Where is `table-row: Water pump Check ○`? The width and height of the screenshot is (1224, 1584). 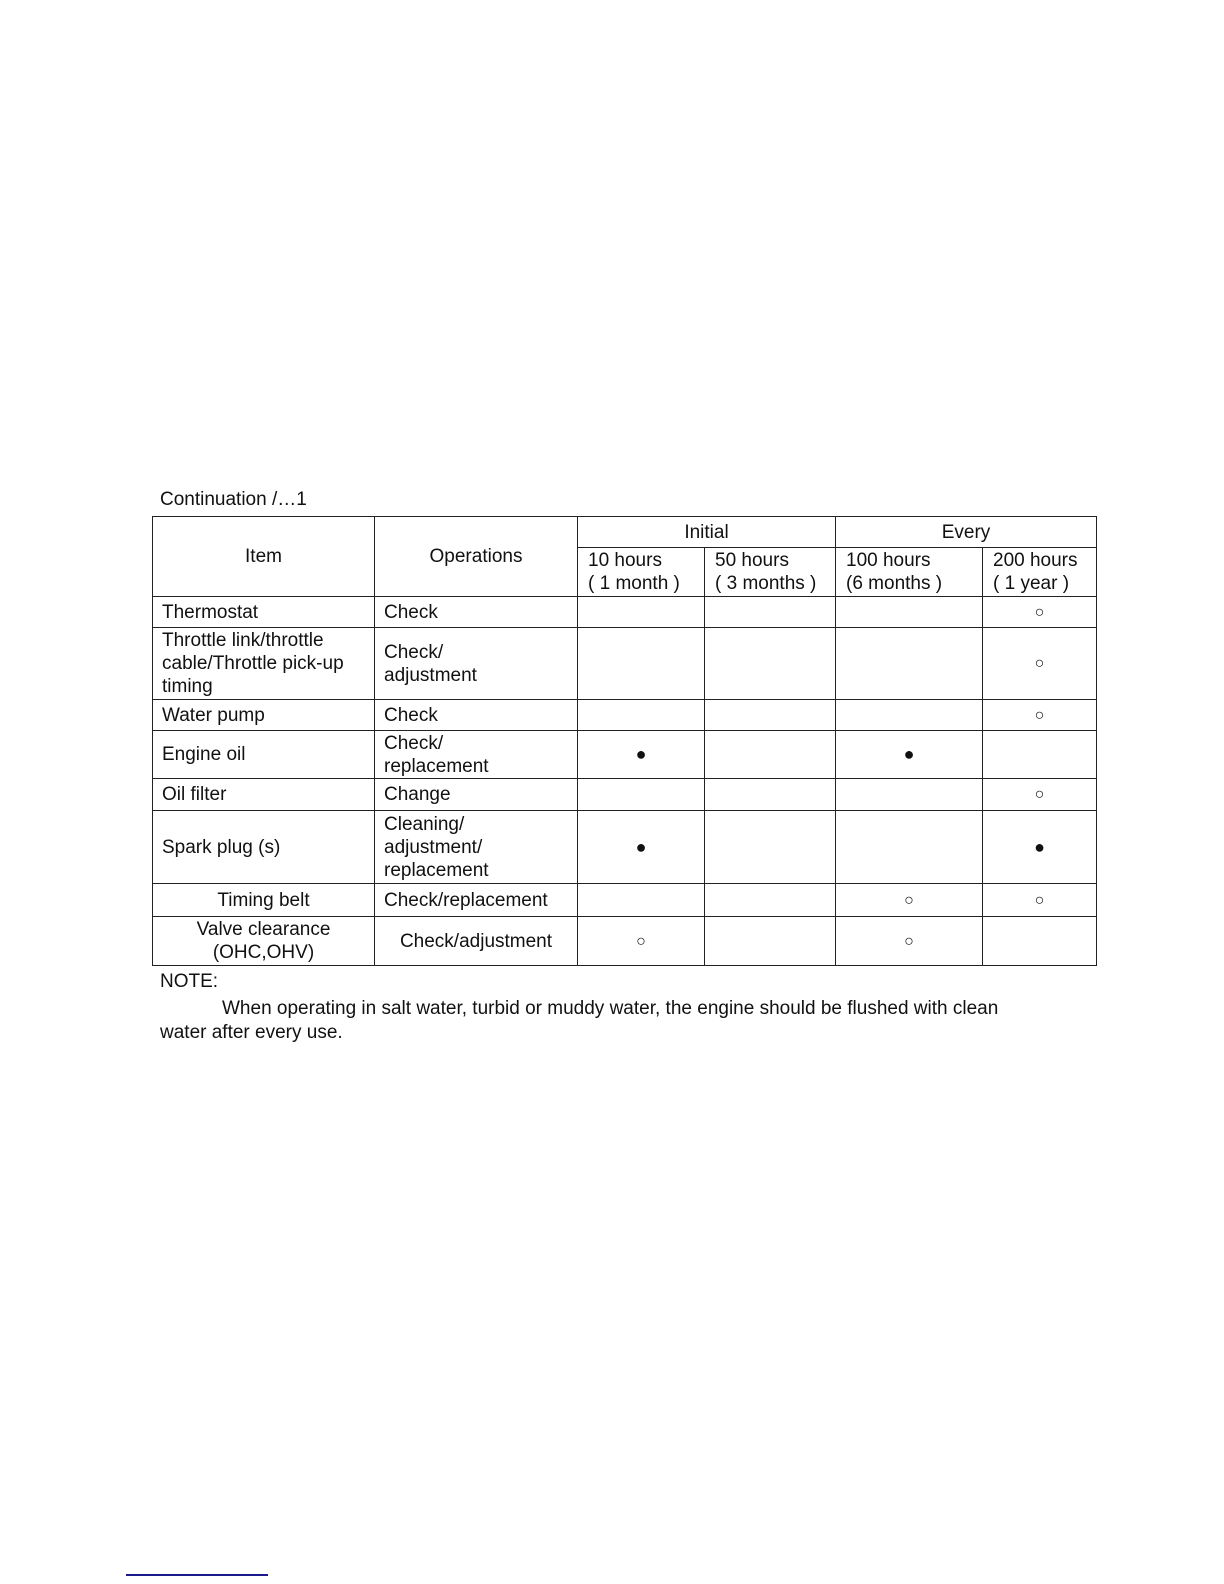
table-row: Water pump Check ○ is located at coordinates (624, 715).